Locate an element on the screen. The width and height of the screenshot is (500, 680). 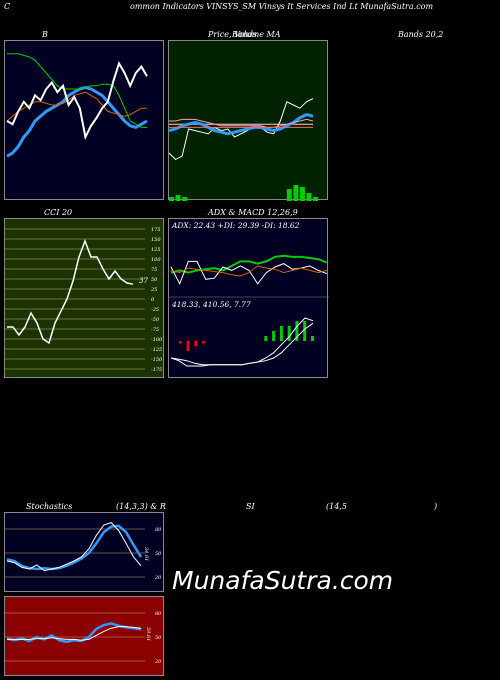
cci-tick-9: -50 is located at coordinates (155, 320).